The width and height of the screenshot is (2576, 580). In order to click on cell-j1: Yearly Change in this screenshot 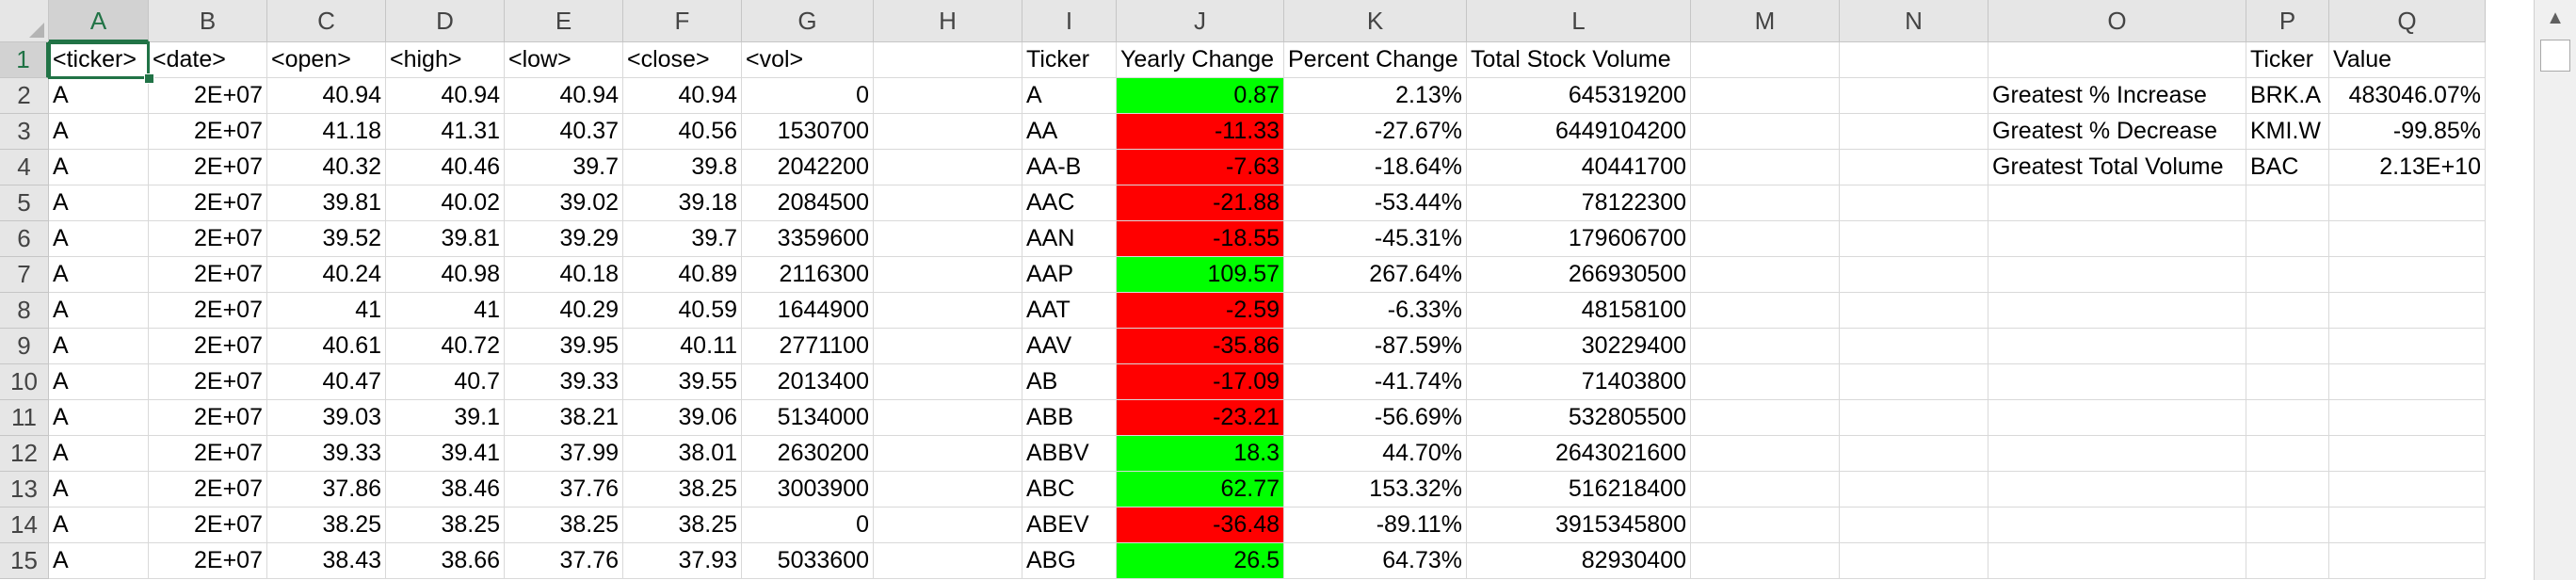, I will do `click(1200, 60)`.